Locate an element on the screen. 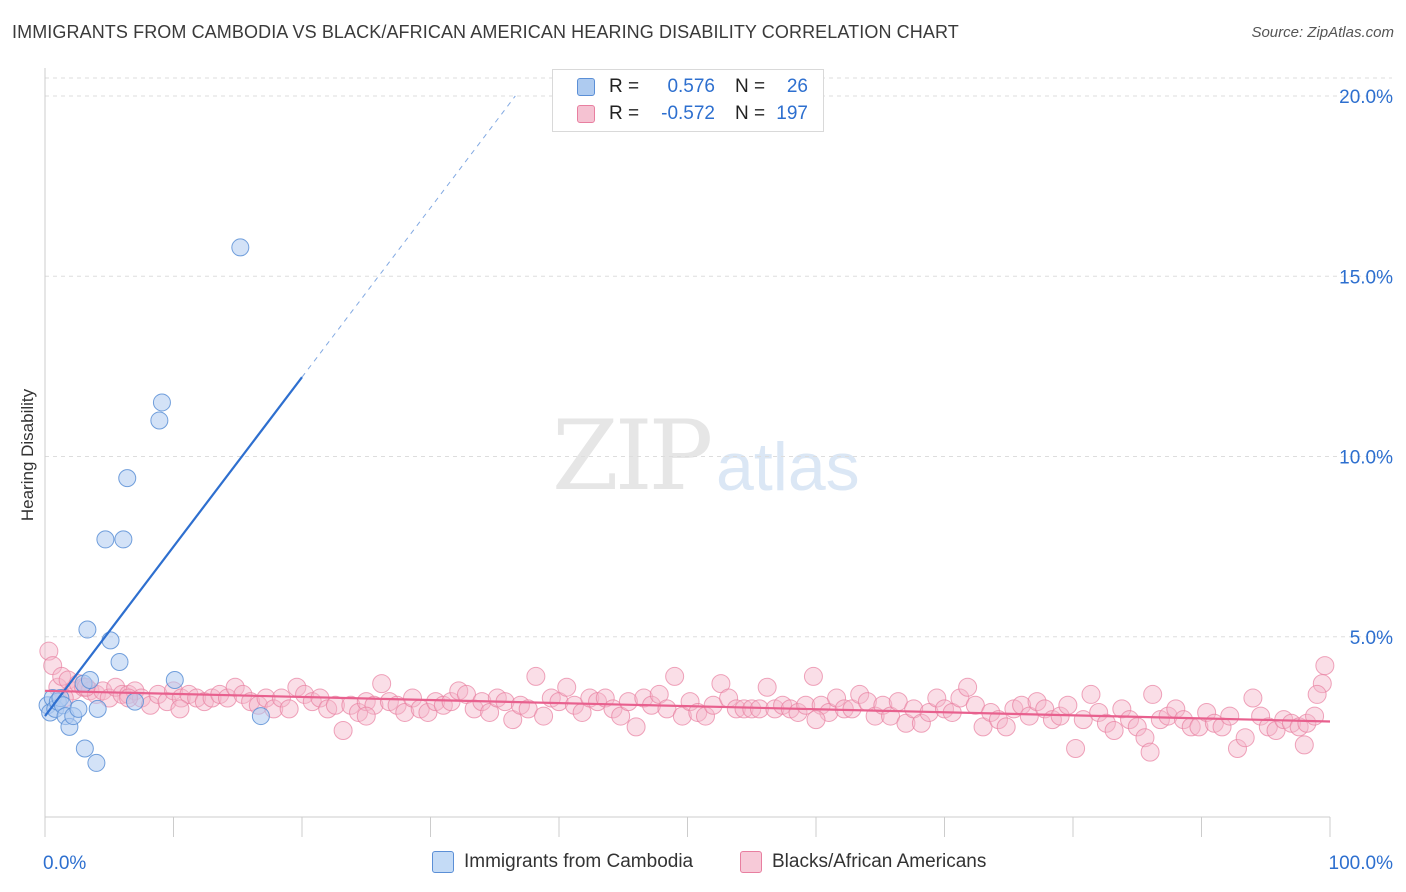 The height and width of the screenshot is (892, 1406). black-trend-line is located at coordinates (687, 706).